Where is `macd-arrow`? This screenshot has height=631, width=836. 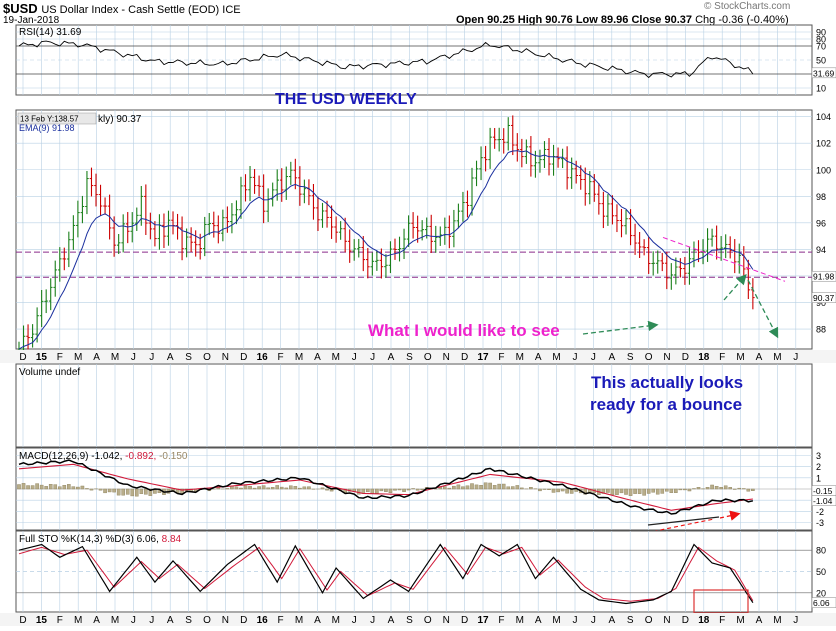
macd-arrow is located at coordinates (730, 515).